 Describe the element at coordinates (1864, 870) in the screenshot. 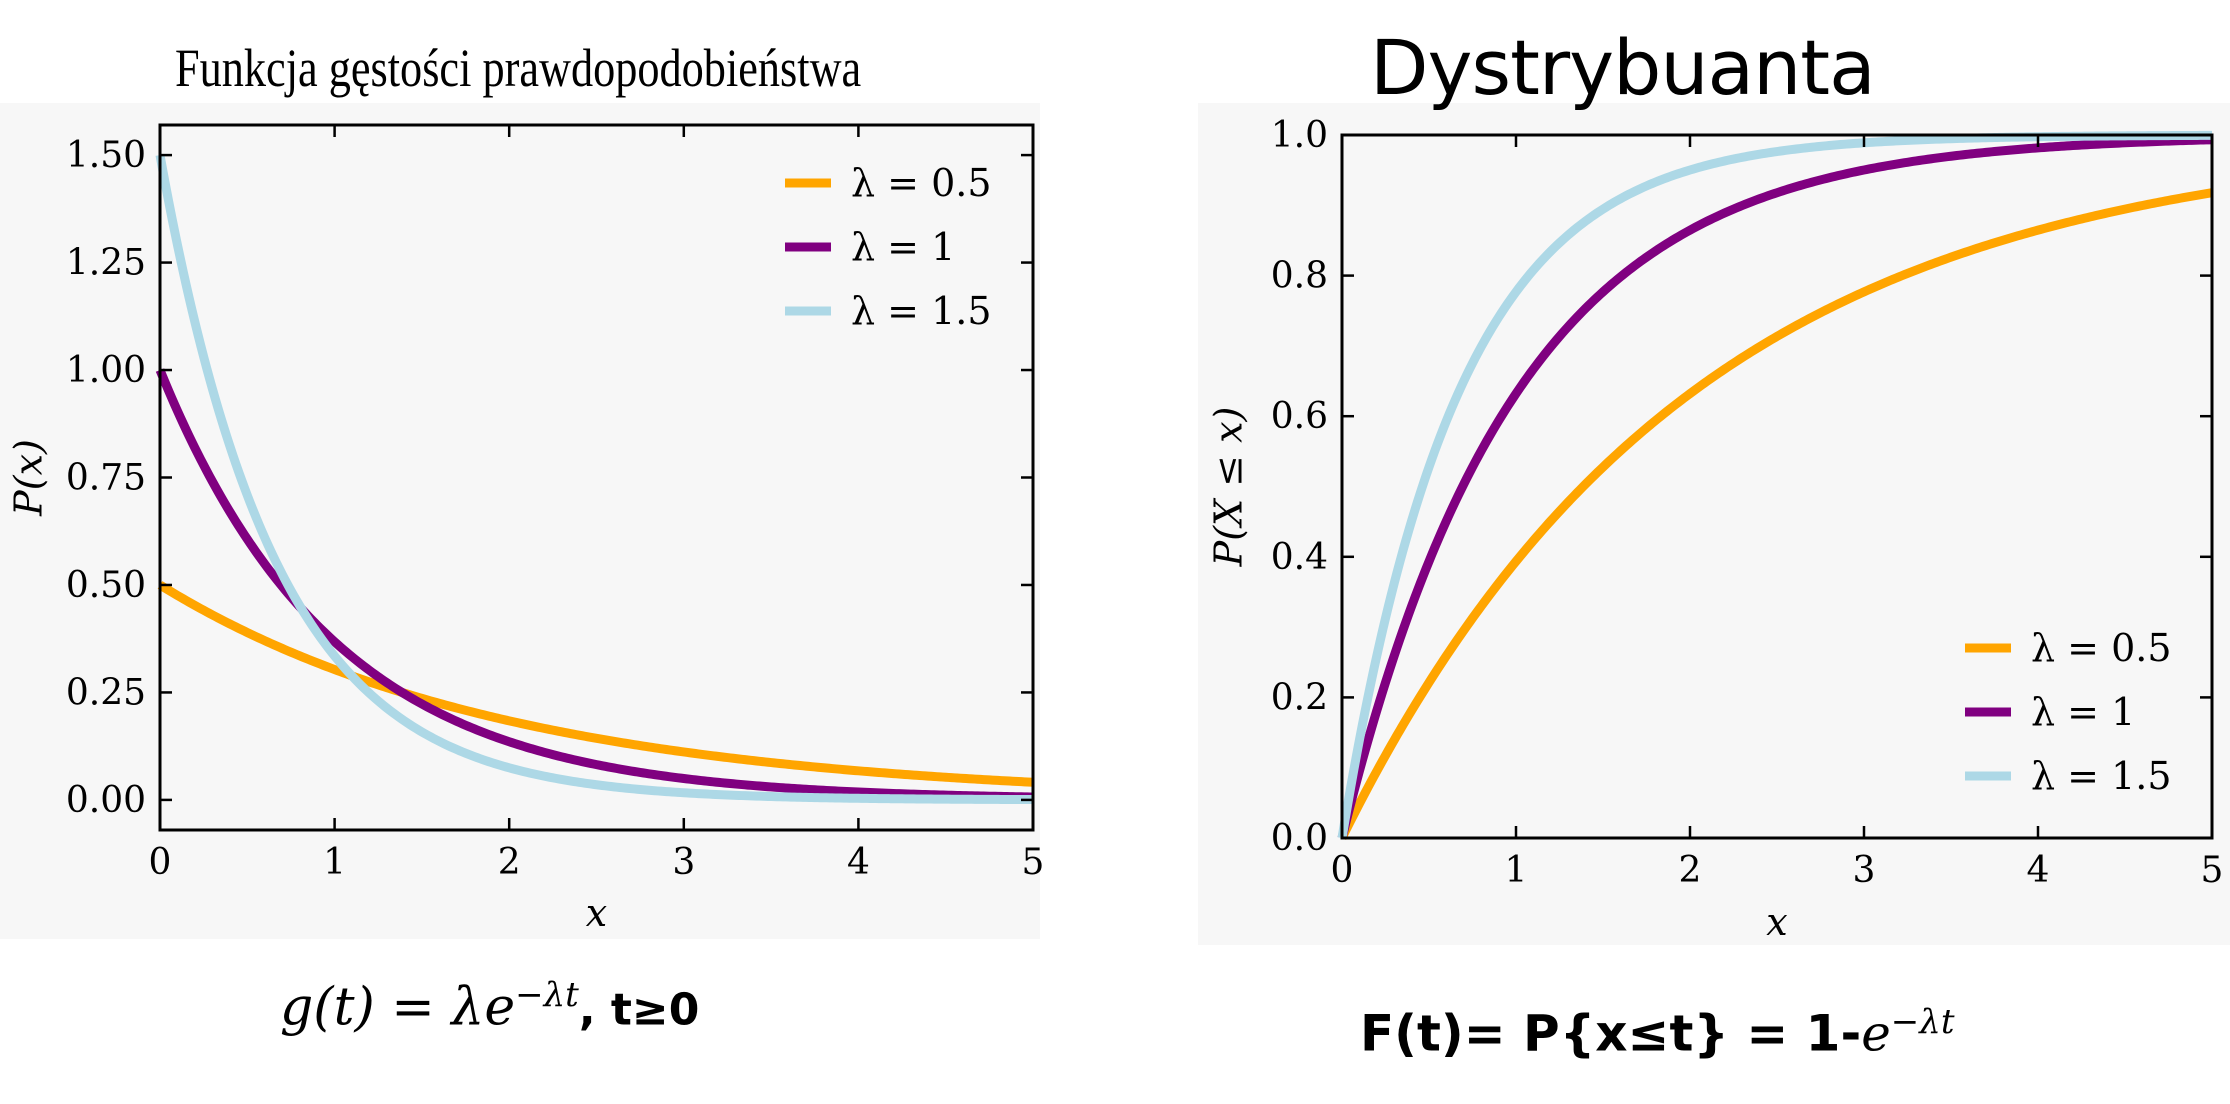

I see `cdf-x-tick-label-3: 3` at that location.